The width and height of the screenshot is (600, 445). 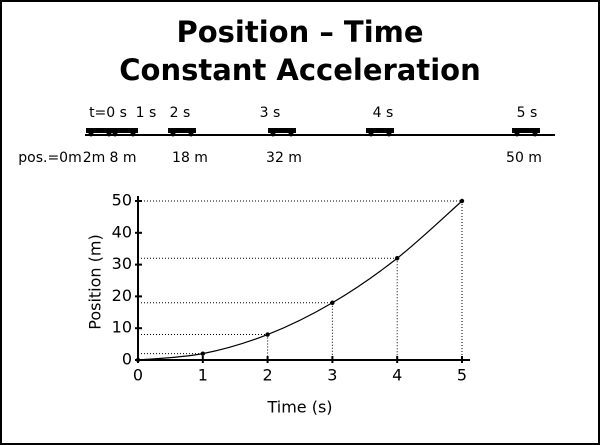 What do you see at coordinates (203, 375) in the screenshot?
I see `x-tick-label: 1` at bounding box center [203, 375].